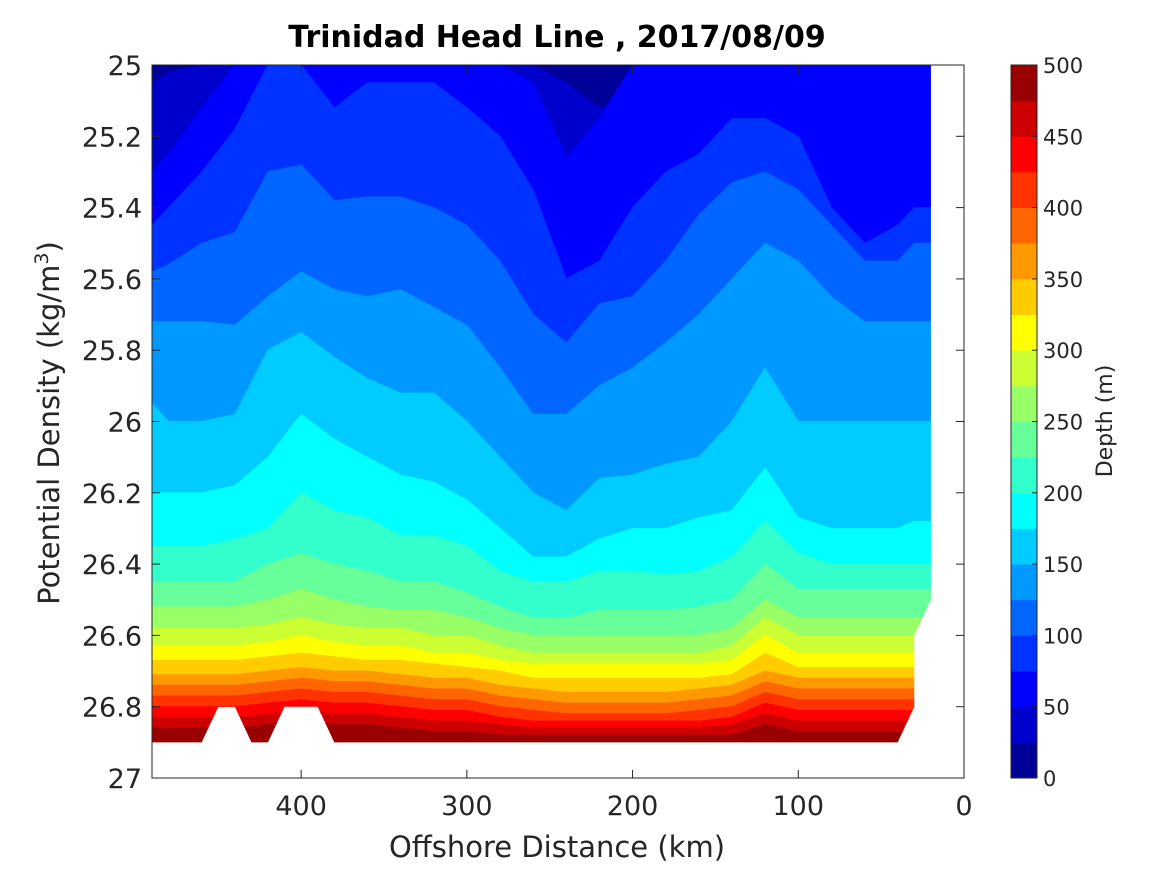 Image resolution: width=1167 pixels, height=875 pixels. Describe the element at coordinates (963, 806) in the screenshot. I see `x-tick-label: 0` at that location.